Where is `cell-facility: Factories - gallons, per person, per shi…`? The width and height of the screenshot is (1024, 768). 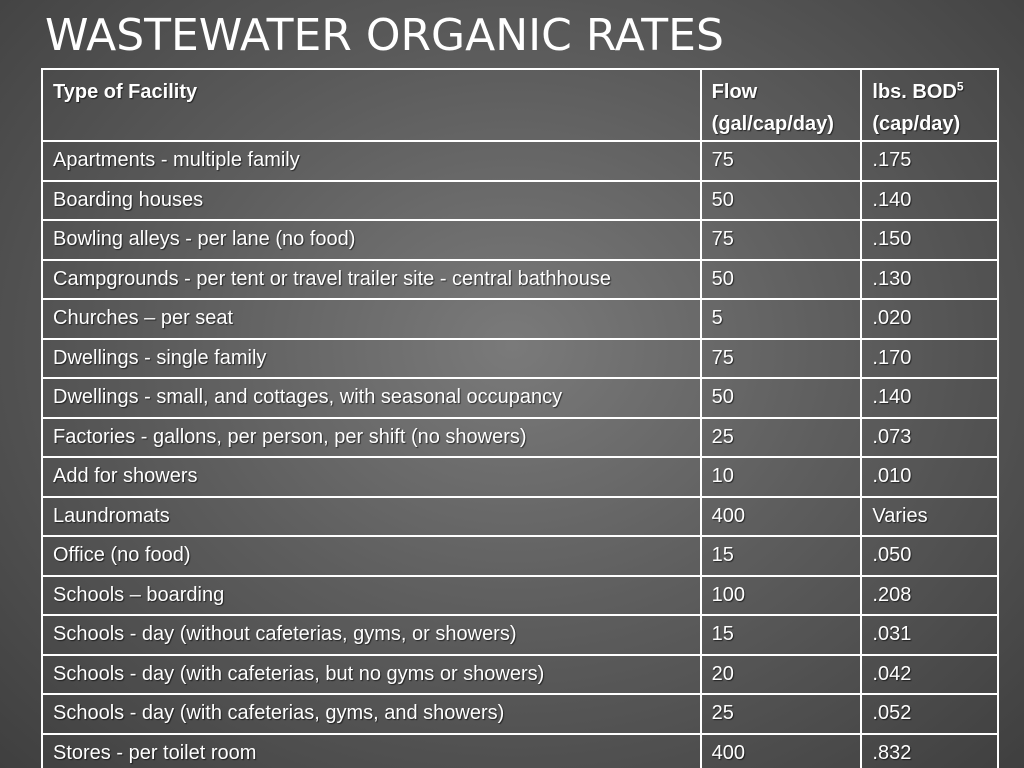
cell-facility: Factories - gallons, per person, per shi… is located at coordinates (371, 437).